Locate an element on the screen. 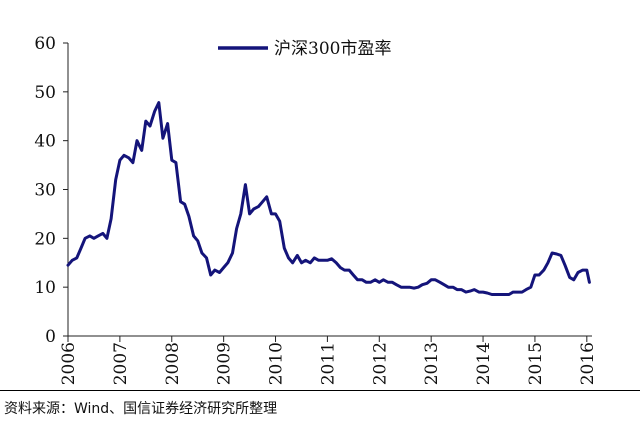 This screenshot has width=640, height=433. x-tick-label: 2012 is located at coordinates (380, 363).